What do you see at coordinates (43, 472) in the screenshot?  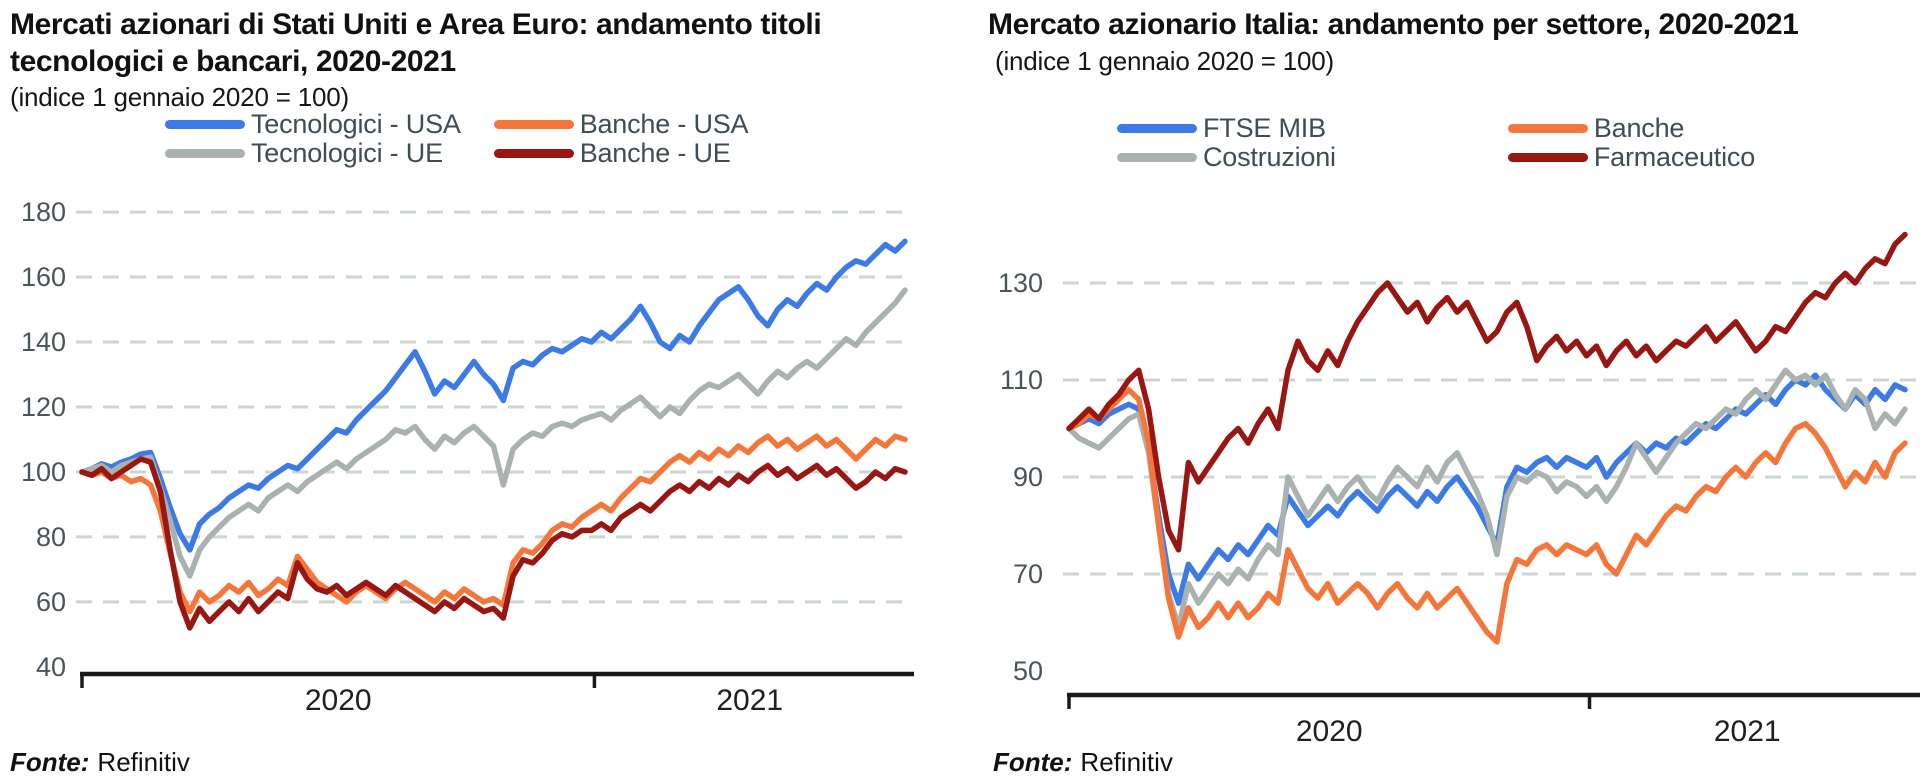 I see `y-tick-label-100: 100` at bounding box center [43, 472].